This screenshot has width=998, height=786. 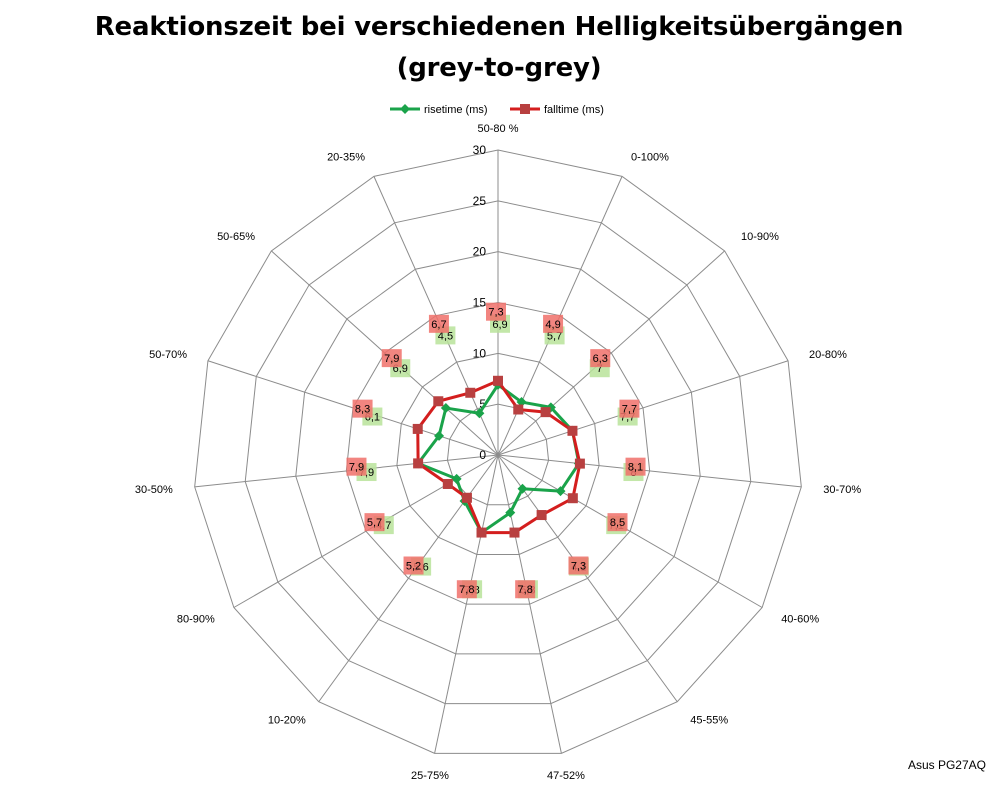 I want to click on falltime-data-label: 5,7, so click(x=374, y=523).